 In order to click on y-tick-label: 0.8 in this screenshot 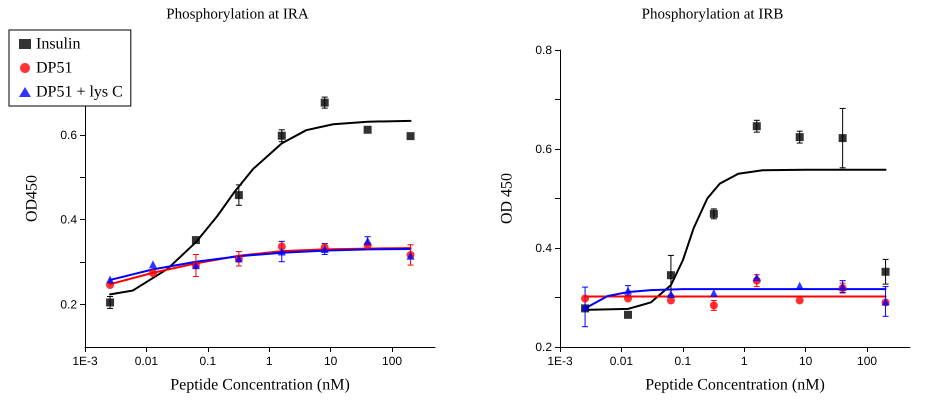, I will do `click(543, 50)`.